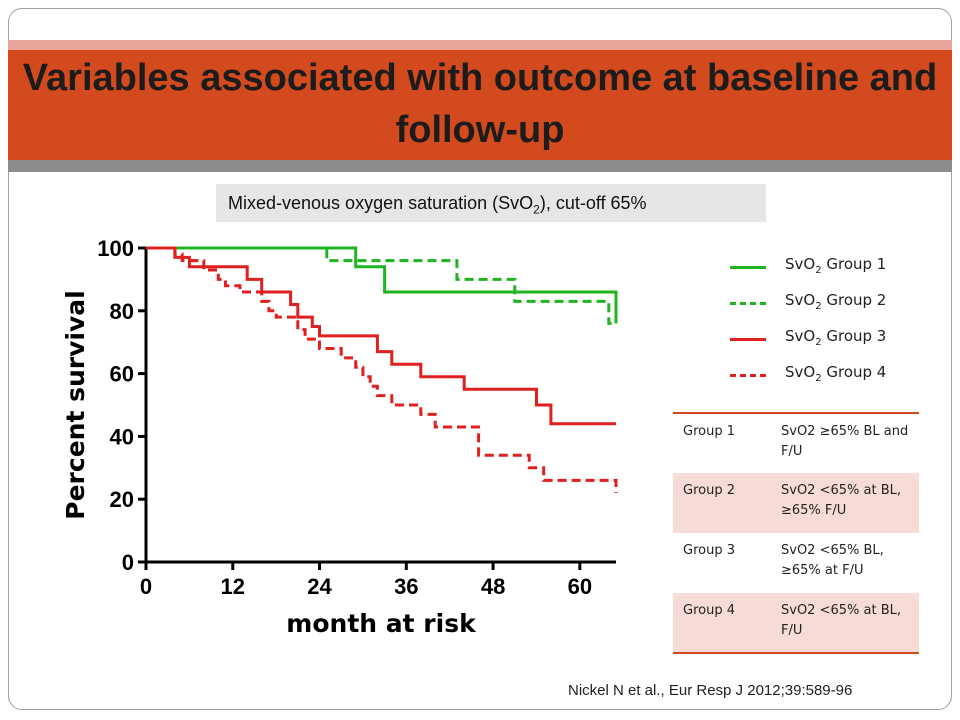  Describe the element at coordinates (122, 499) in the screenshot. I see `y-tick-label: 20` at that location.